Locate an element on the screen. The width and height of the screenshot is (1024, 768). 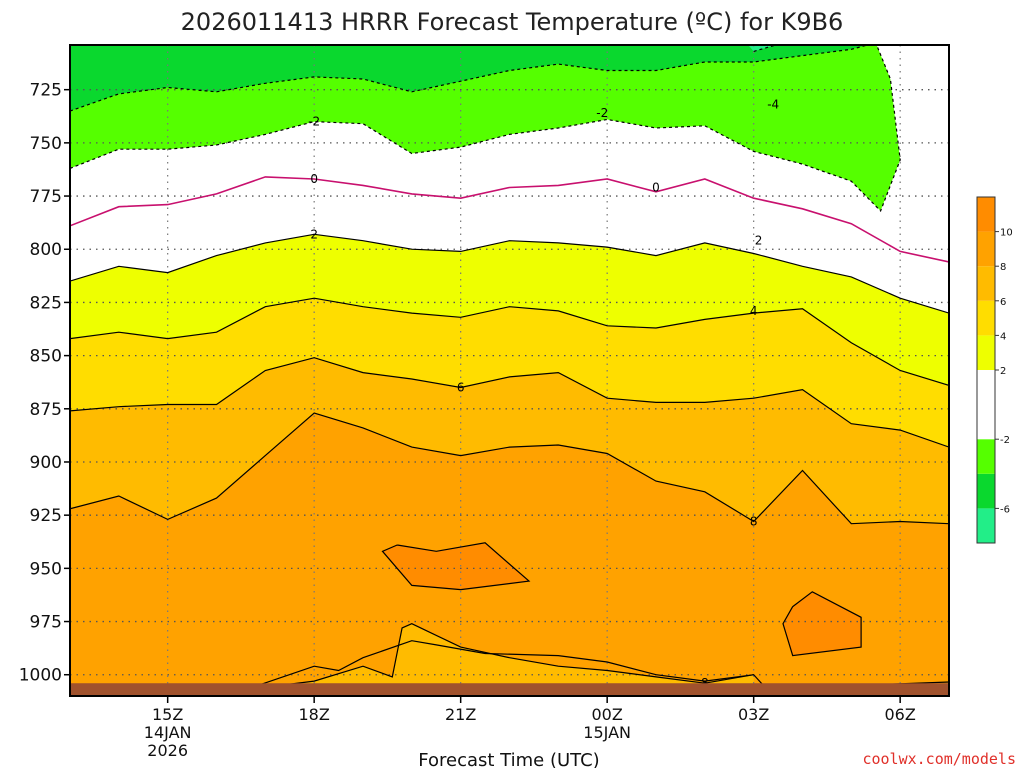
y-tick-label: 1000 is located at coordinates (40, 676).